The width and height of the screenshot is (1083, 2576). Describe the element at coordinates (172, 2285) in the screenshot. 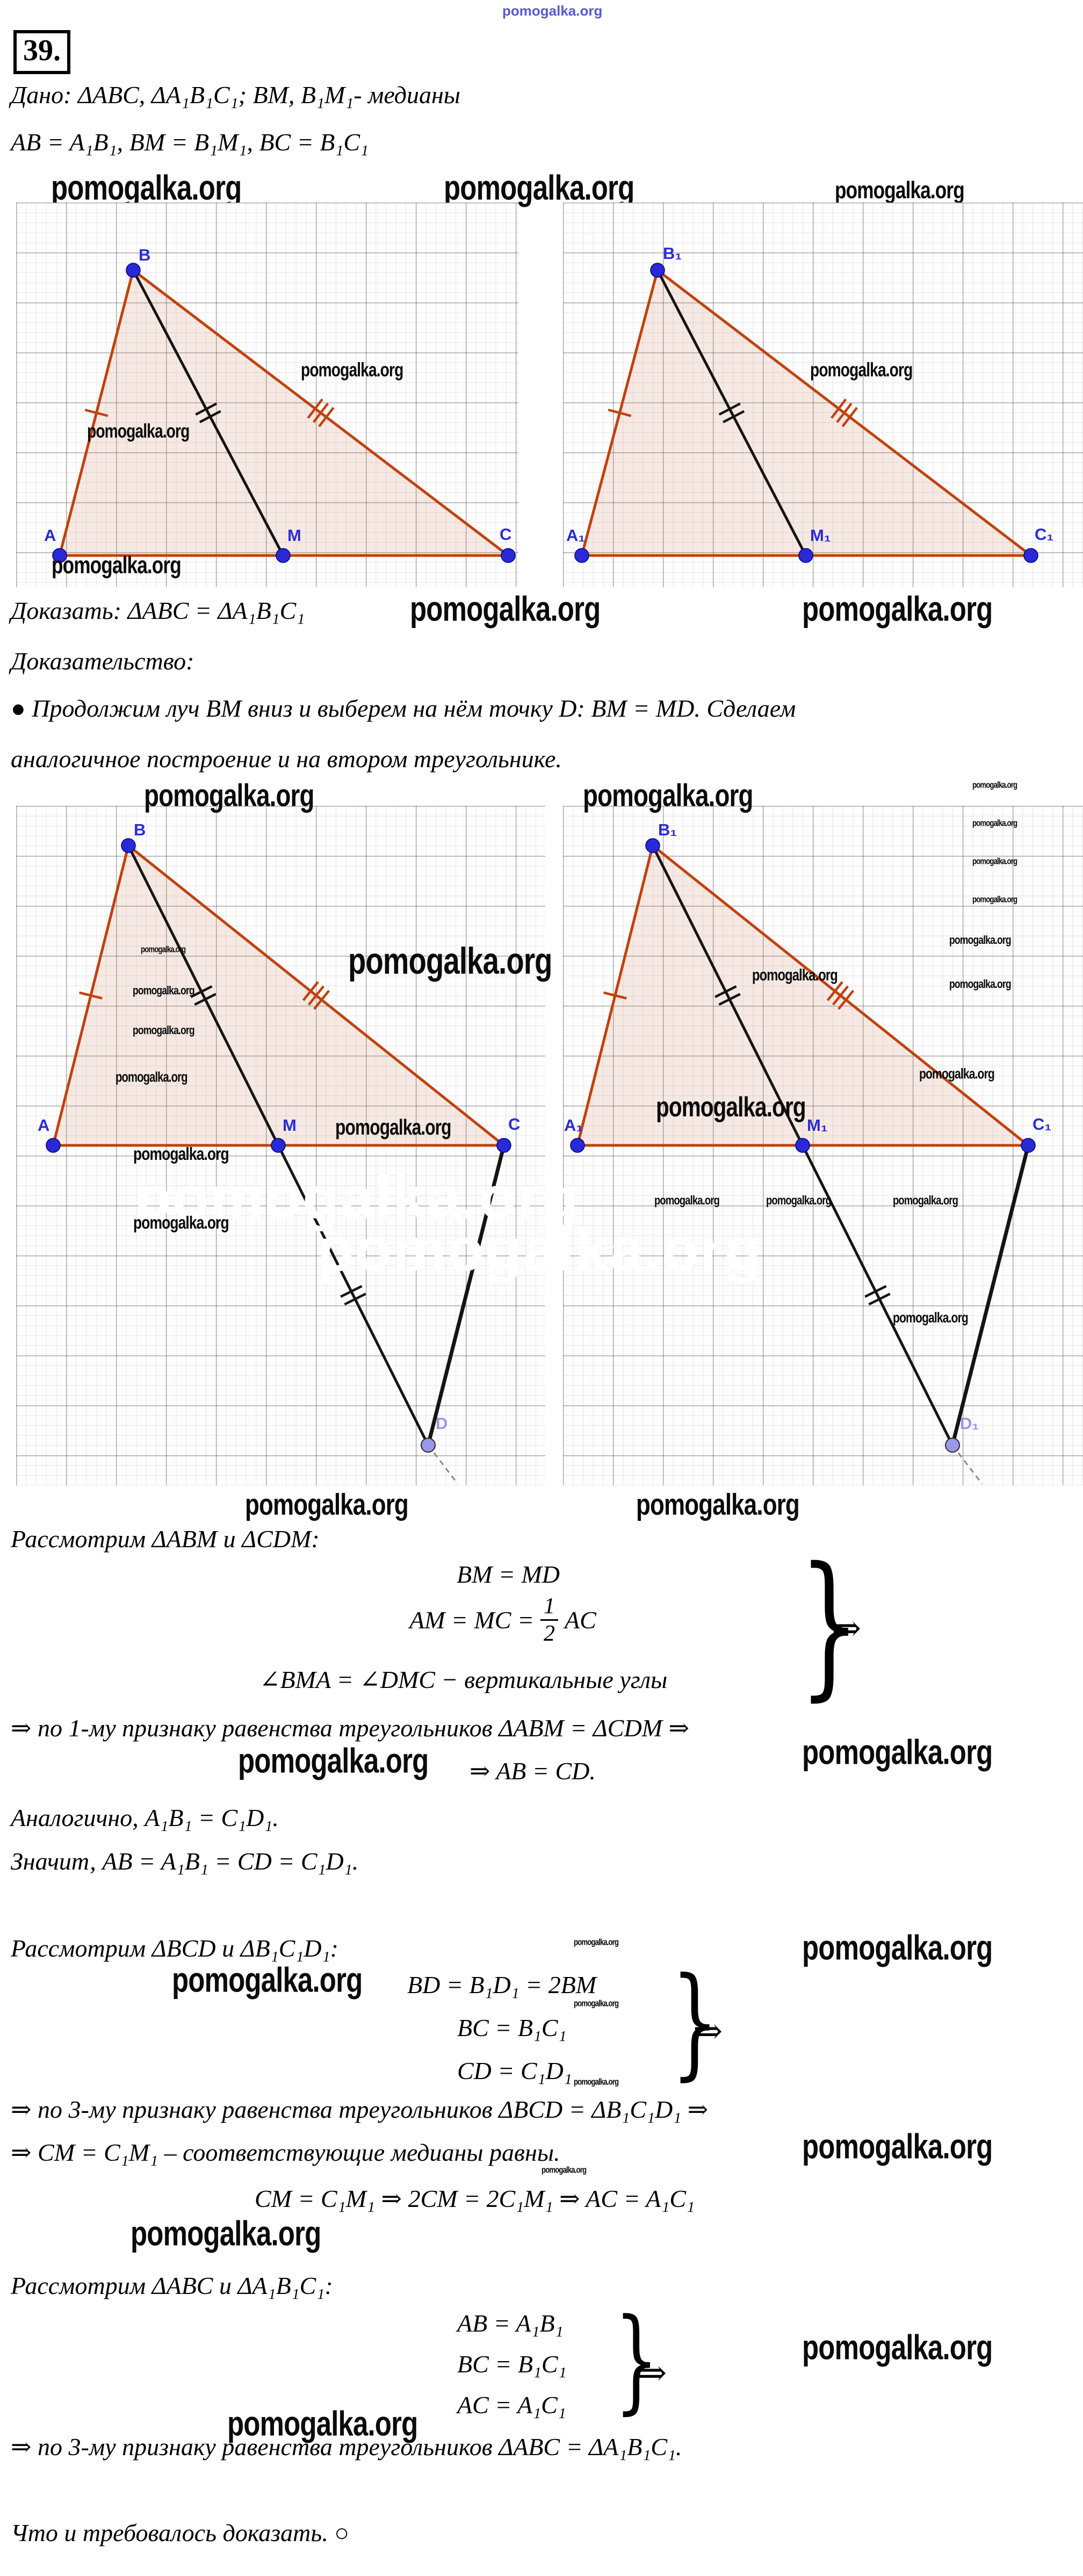

I see `consider-abc-a1b1c1-title: Рассмотрим ΔABC и ΔA₁B₁C₁:` at that location.